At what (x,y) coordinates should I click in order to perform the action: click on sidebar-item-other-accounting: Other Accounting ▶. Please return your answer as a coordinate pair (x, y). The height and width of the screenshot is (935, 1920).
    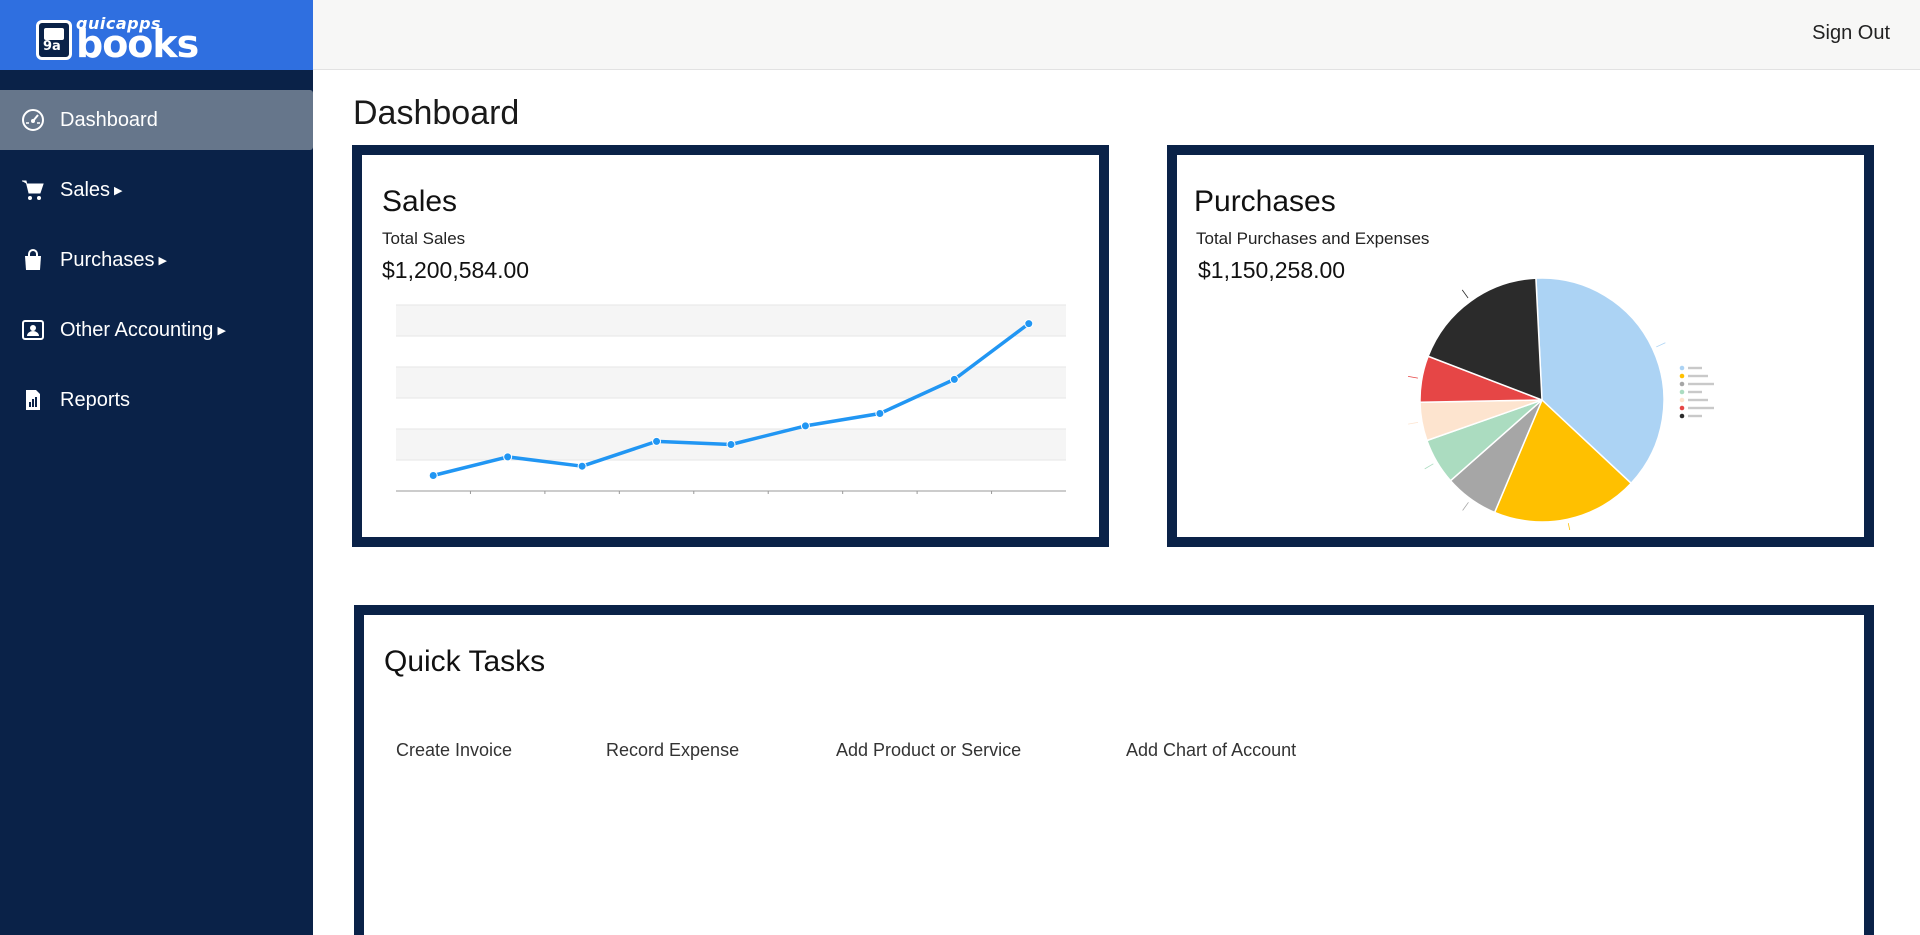
    Looking at the image, I should click on (156, 330).